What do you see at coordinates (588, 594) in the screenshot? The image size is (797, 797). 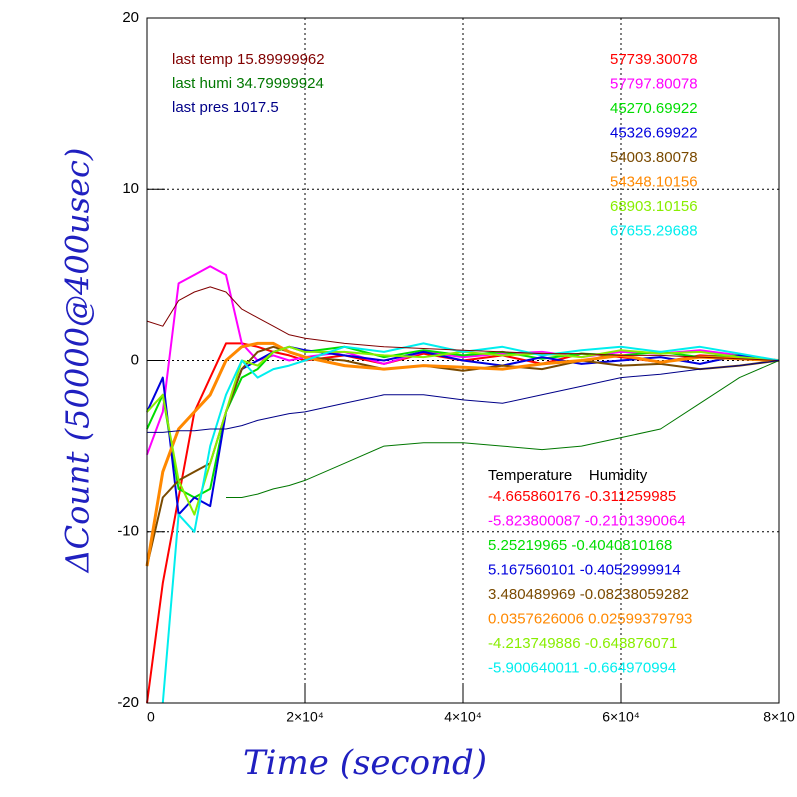 I see `table-row: 3.480489969 -0.08238059282` at bounding box center [588, 594].